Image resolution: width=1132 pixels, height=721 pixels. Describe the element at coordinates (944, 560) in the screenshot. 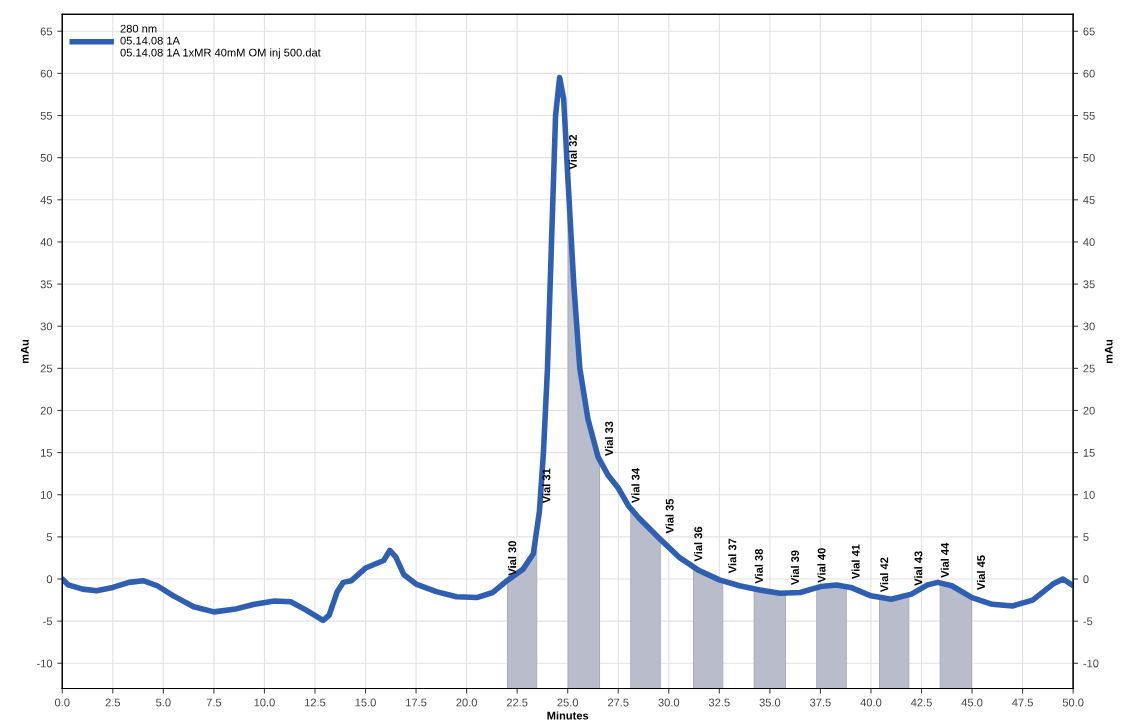

I see `band-label: Vial 44` at that location.